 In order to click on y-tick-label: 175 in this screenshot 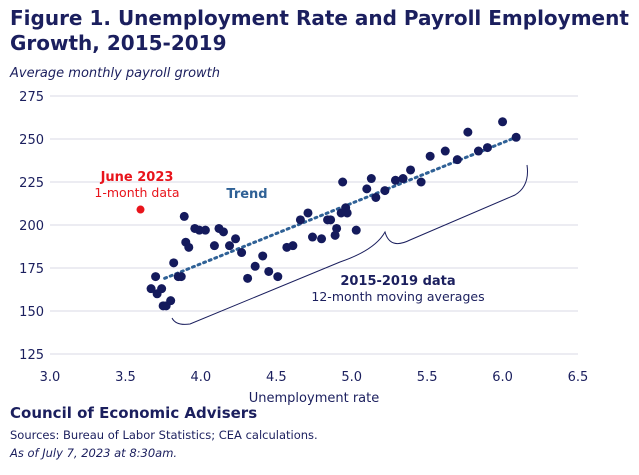, I will do `click(31, 269)`.